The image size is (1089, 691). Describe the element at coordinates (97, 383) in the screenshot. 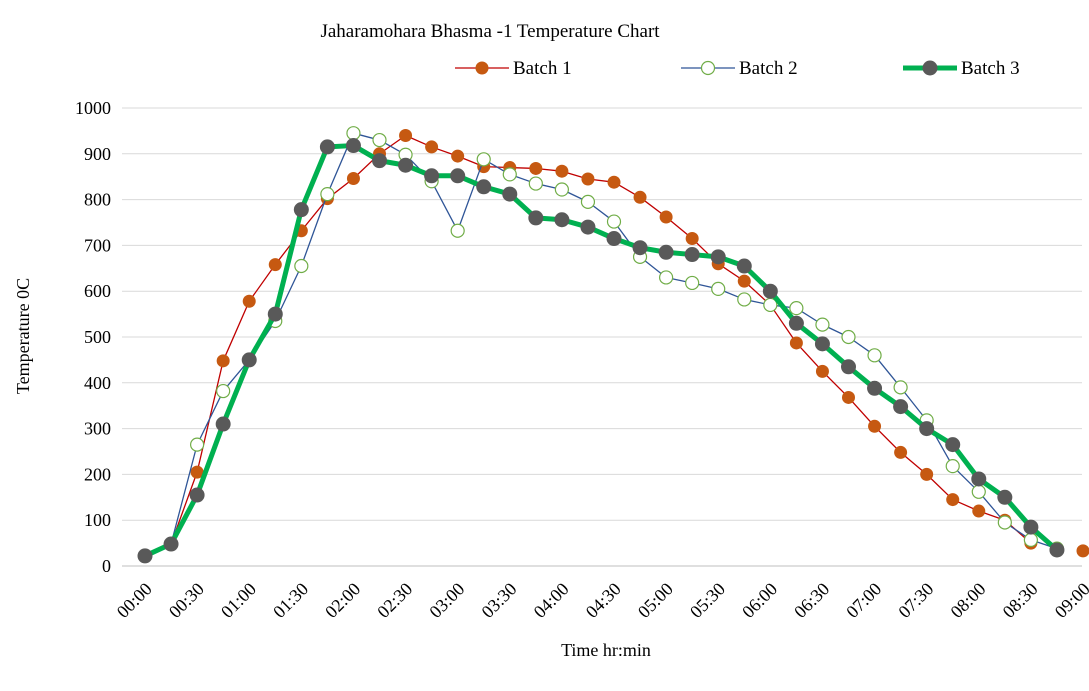

I see `y-tick-label: 400` at that location.